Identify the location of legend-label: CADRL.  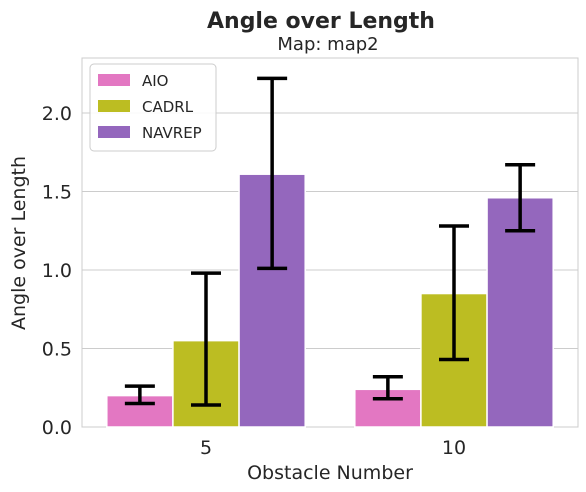
(168, 107).